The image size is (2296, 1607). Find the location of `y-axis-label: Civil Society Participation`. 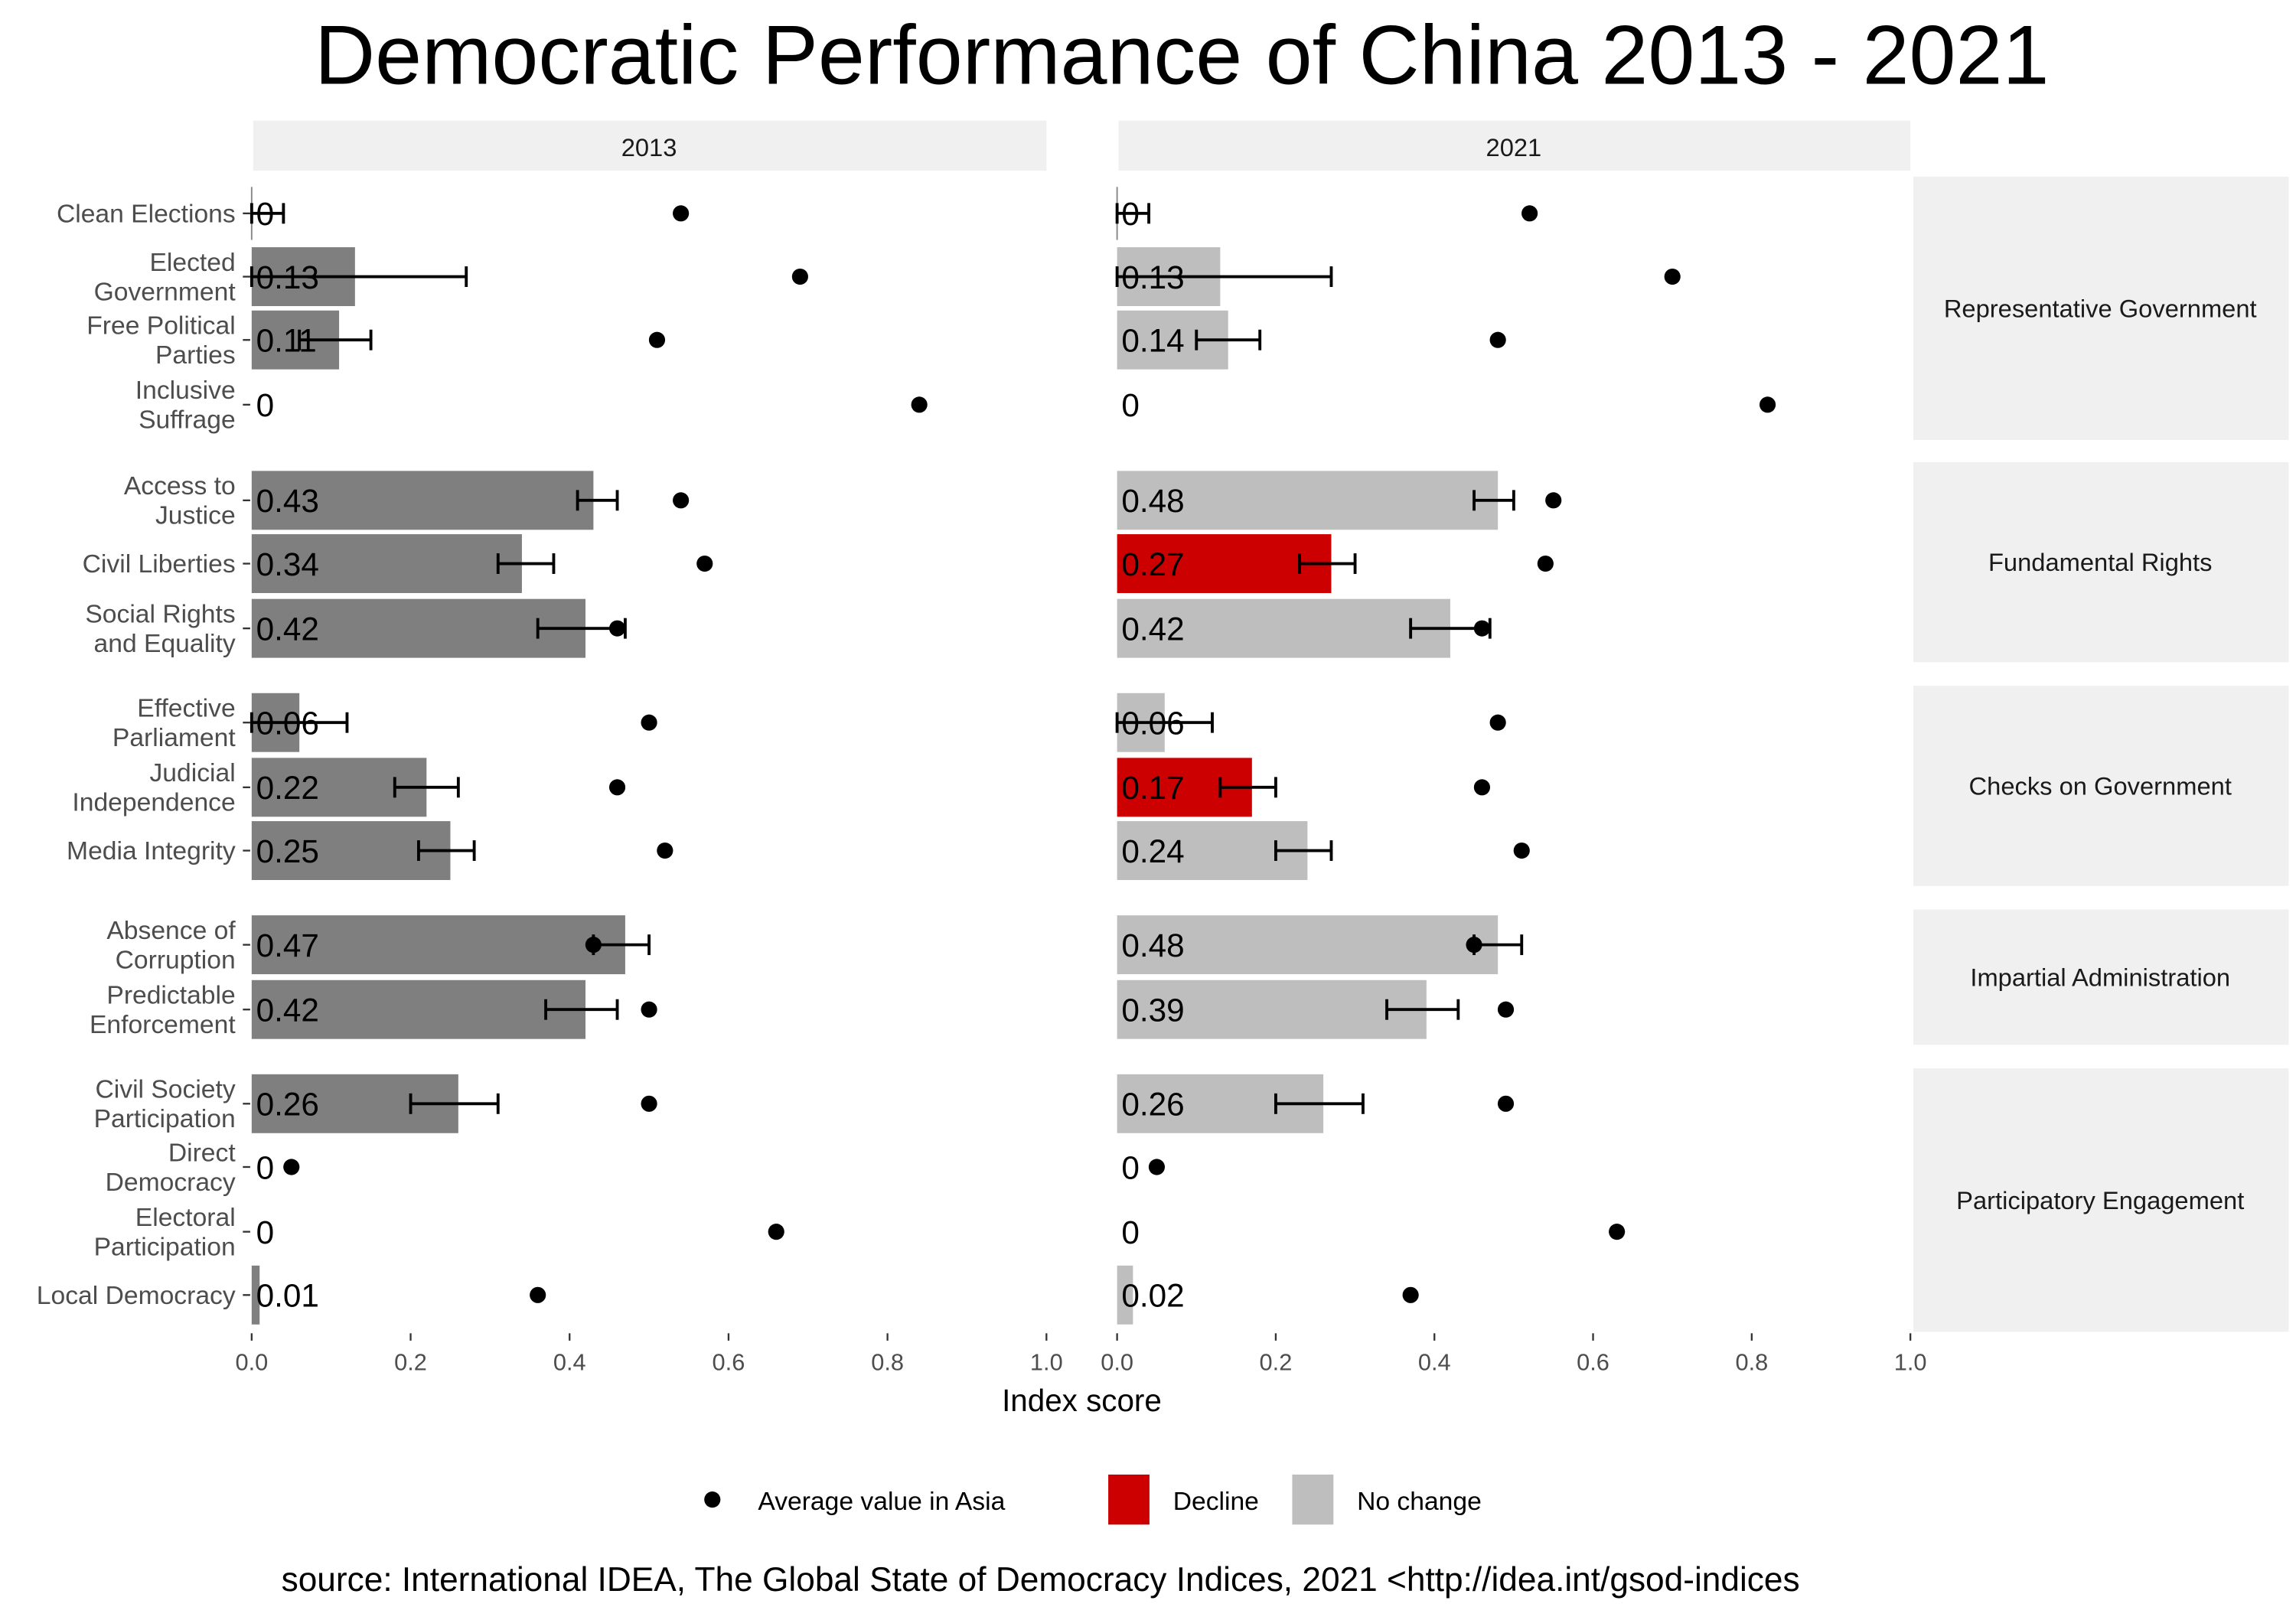

y-axis-label: Civil Society Participation is located at coordinates (165, 1104).